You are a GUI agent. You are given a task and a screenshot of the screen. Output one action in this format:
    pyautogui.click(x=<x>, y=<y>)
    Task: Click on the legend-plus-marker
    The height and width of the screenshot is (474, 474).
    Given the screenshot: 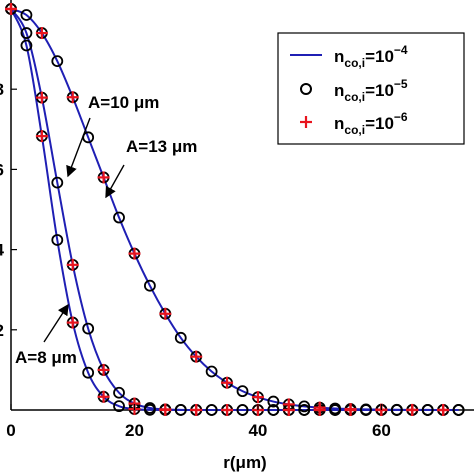 What is the action you would take?
    pyautogui.click(x=306, y=122)
    